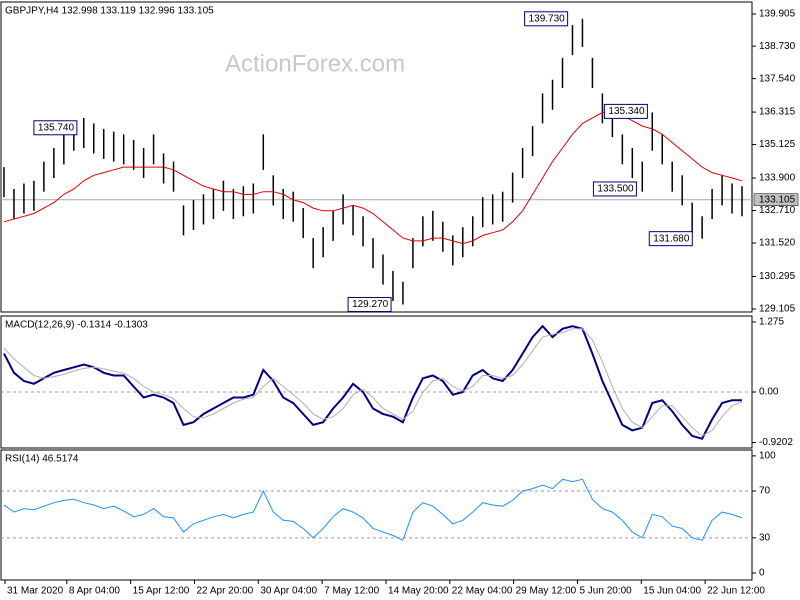  I want to click on x-tick-label: 22 Jun 12:00, so click(736, 591).